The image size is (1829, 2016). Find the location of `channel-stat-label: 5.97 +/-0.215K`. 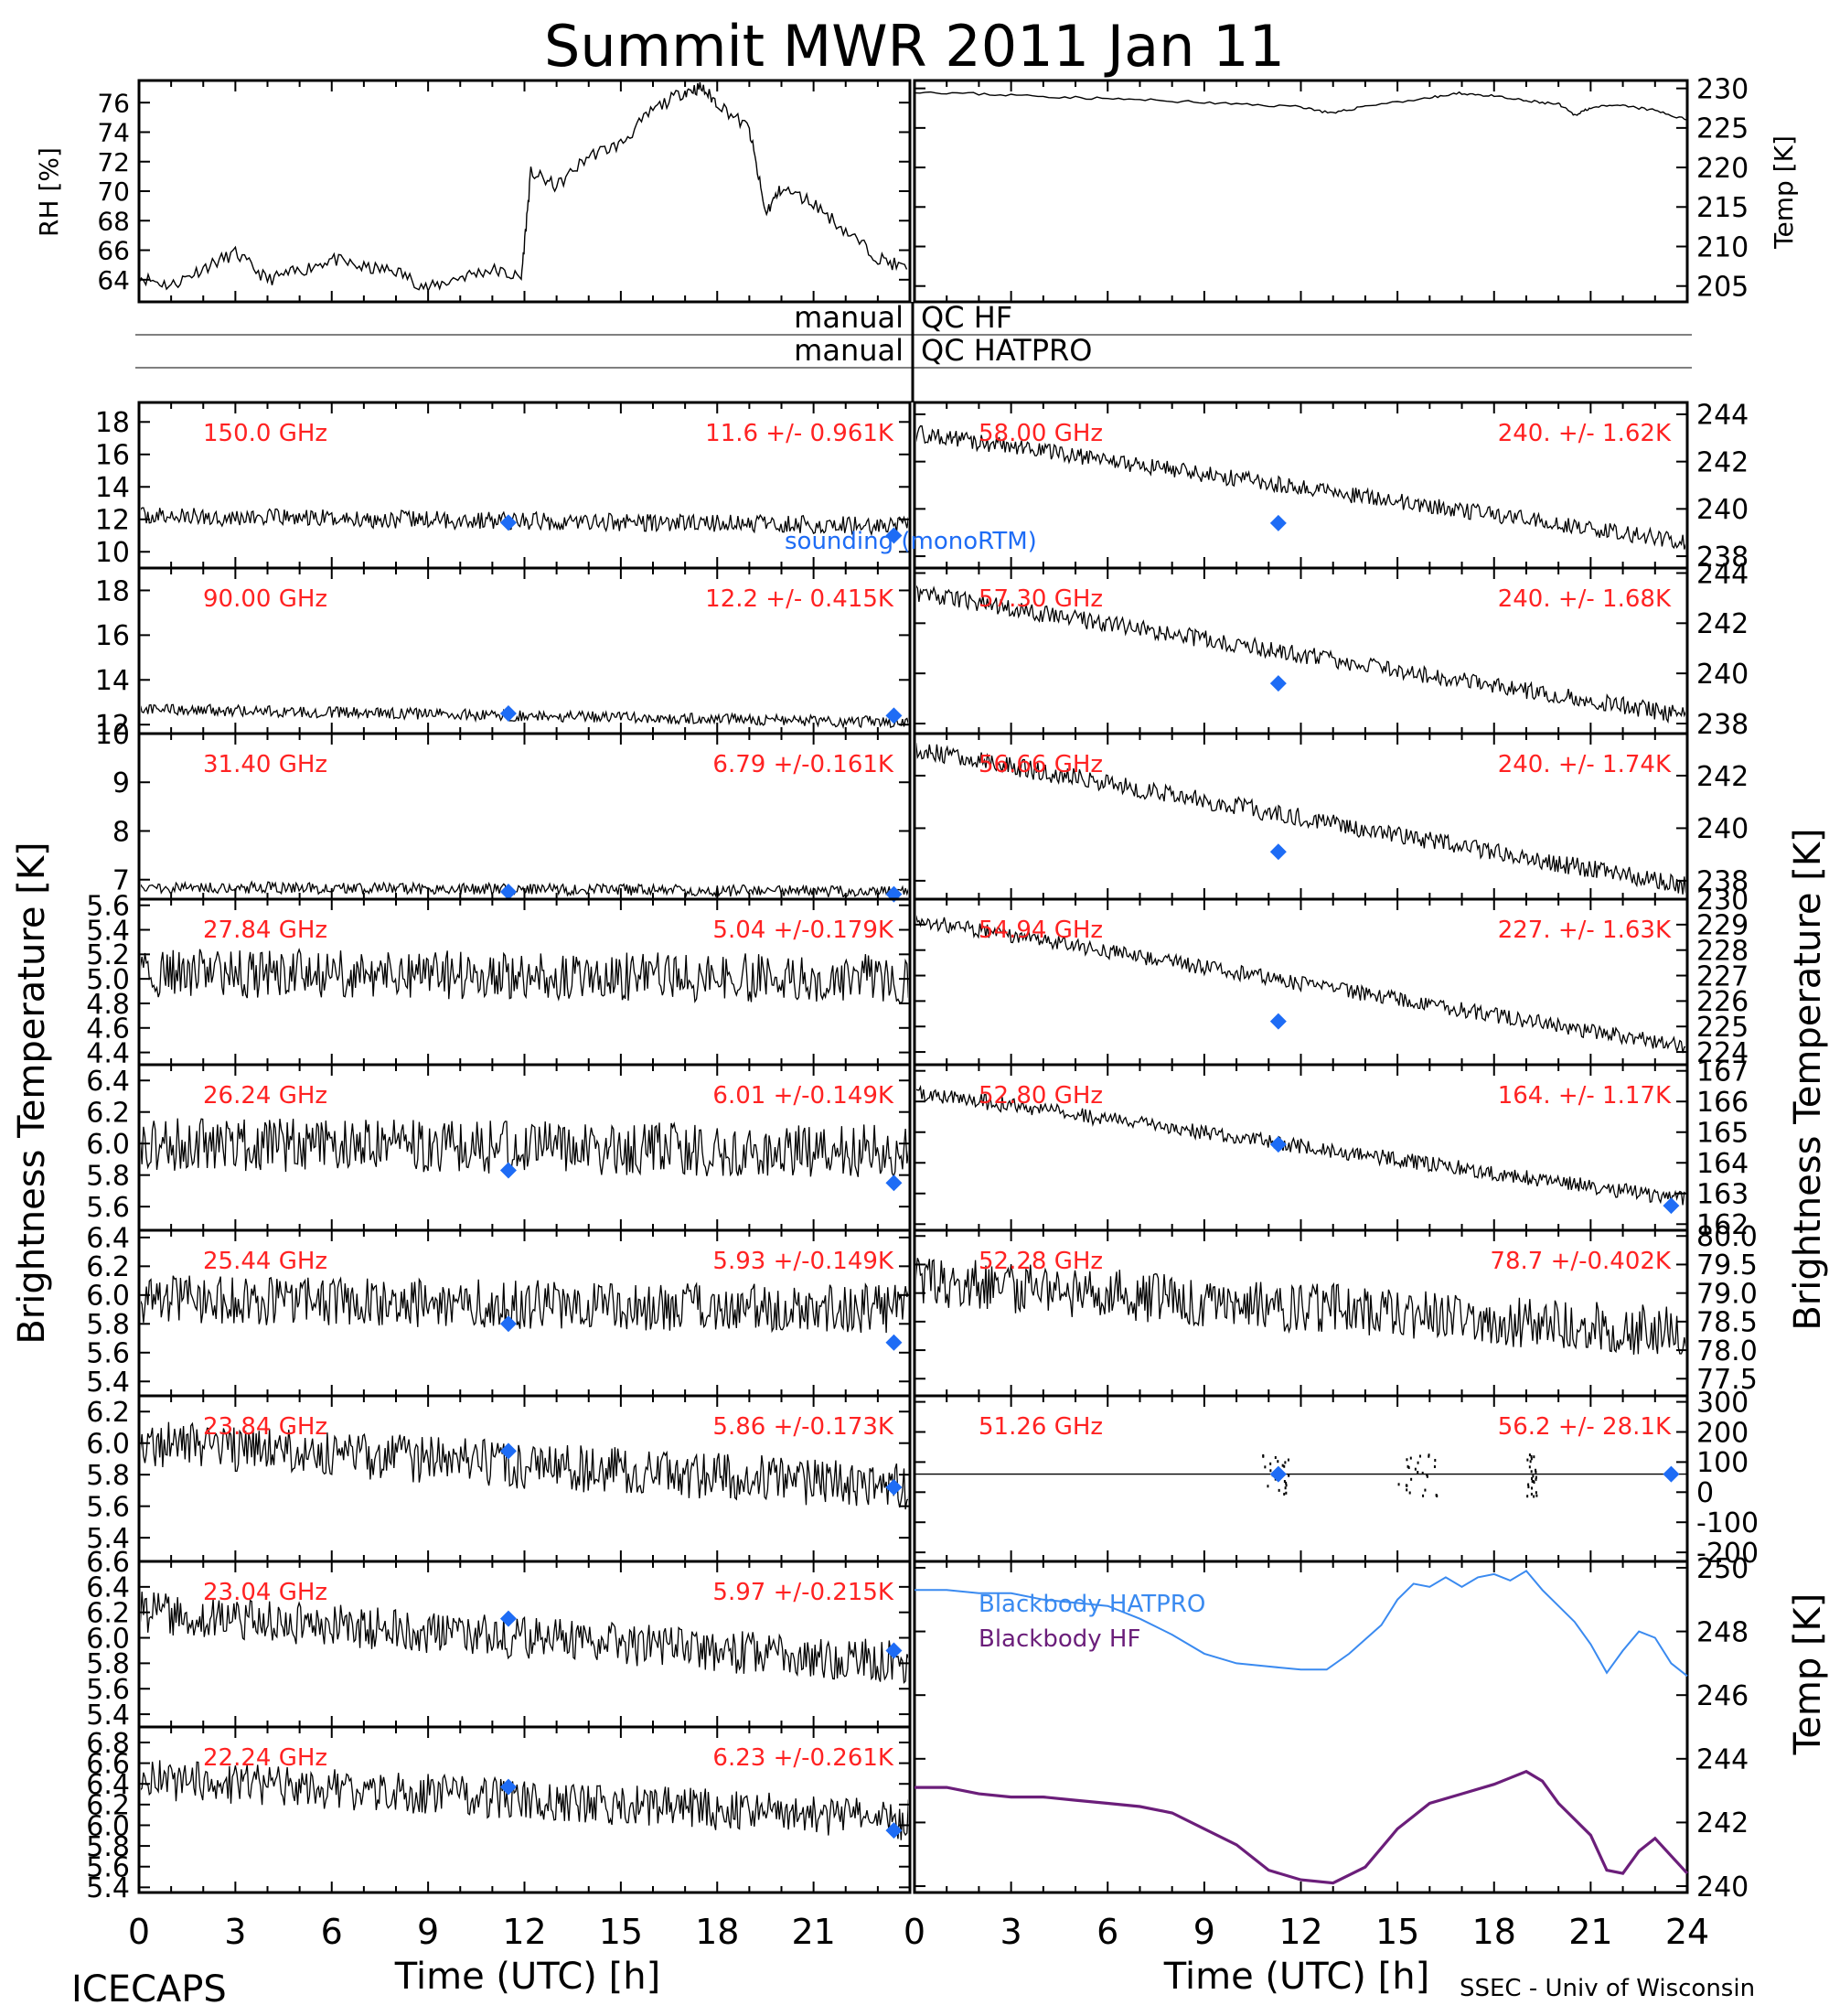

channel-stat-label: 5.97 +/-0.215K is located at coordinates (803, 1592).